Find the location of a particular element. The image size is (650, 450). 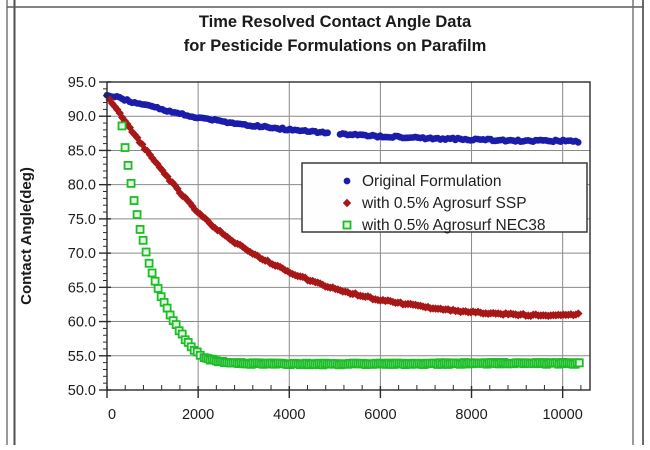

y-tick-label: 60.0 is located at coordinates (82, 323).